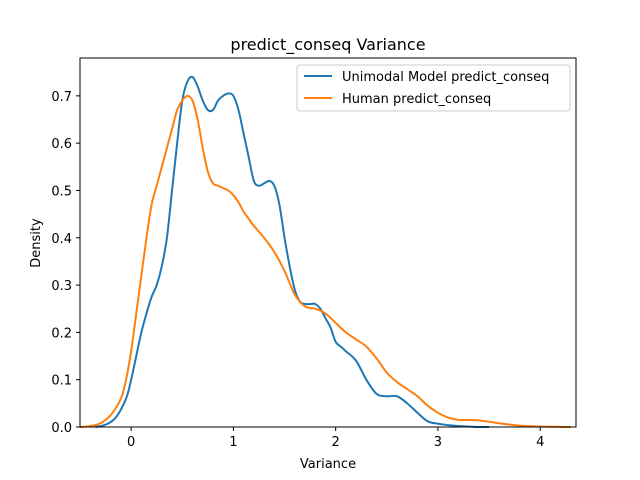 The height and width of the screenshot is (480, 640). I want to click on y-axis-label: Density, so click(36, 243).